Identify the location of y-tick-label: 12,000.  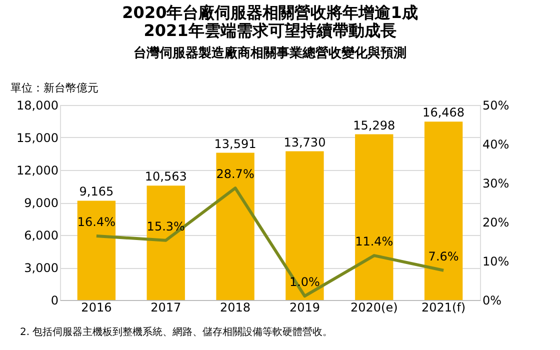
(37, 171).